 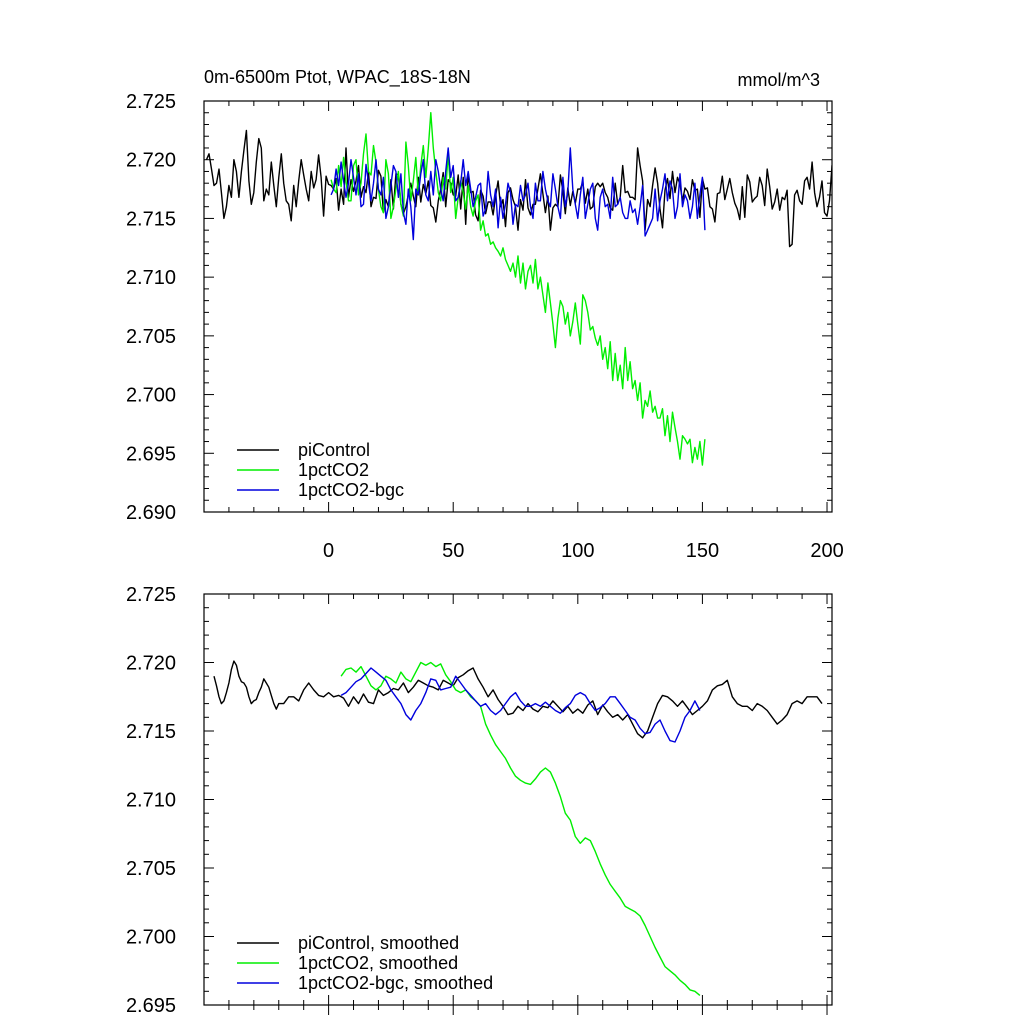 I want to click on series-line-picontrol, so click(x=518, y=188).